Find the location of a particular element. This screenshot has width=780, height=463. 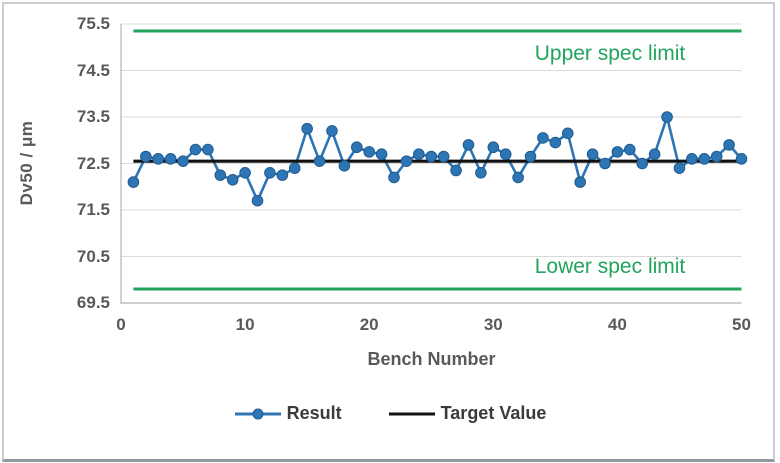

legend-item-target-value: Target Value is located at coordinates (467, 413).